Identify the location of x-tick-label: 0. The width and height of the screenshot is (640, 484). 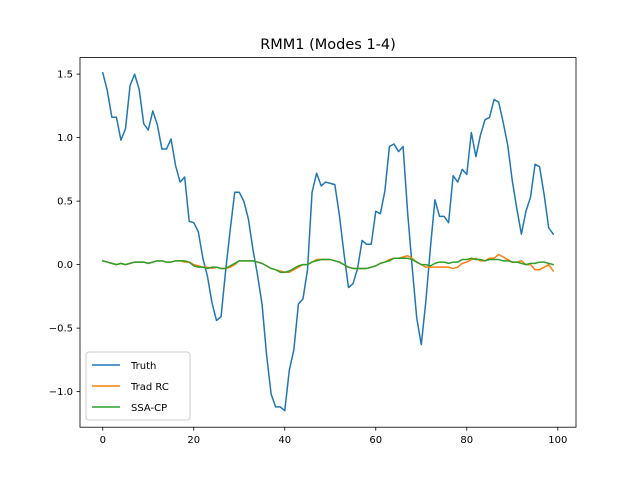
(103, 440).